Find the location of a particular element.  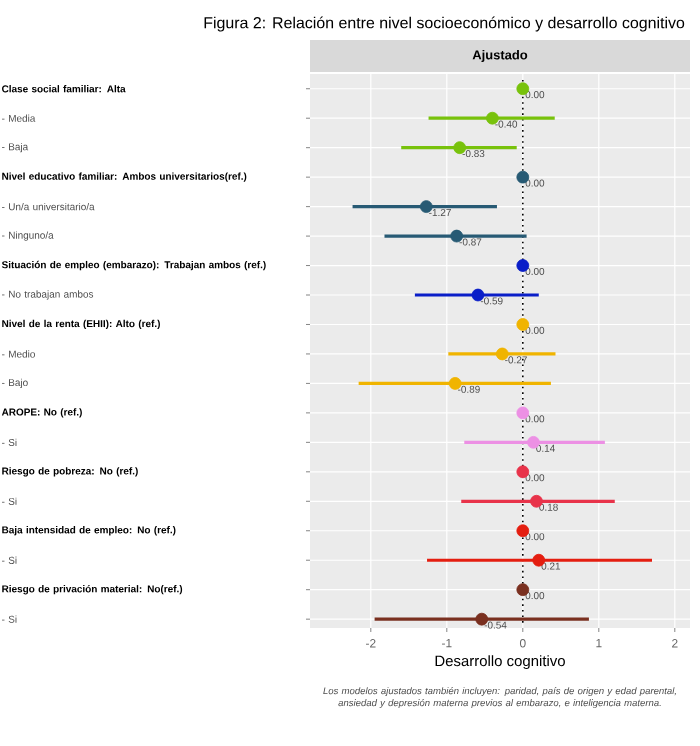

point is located at coordinates (426, 206).